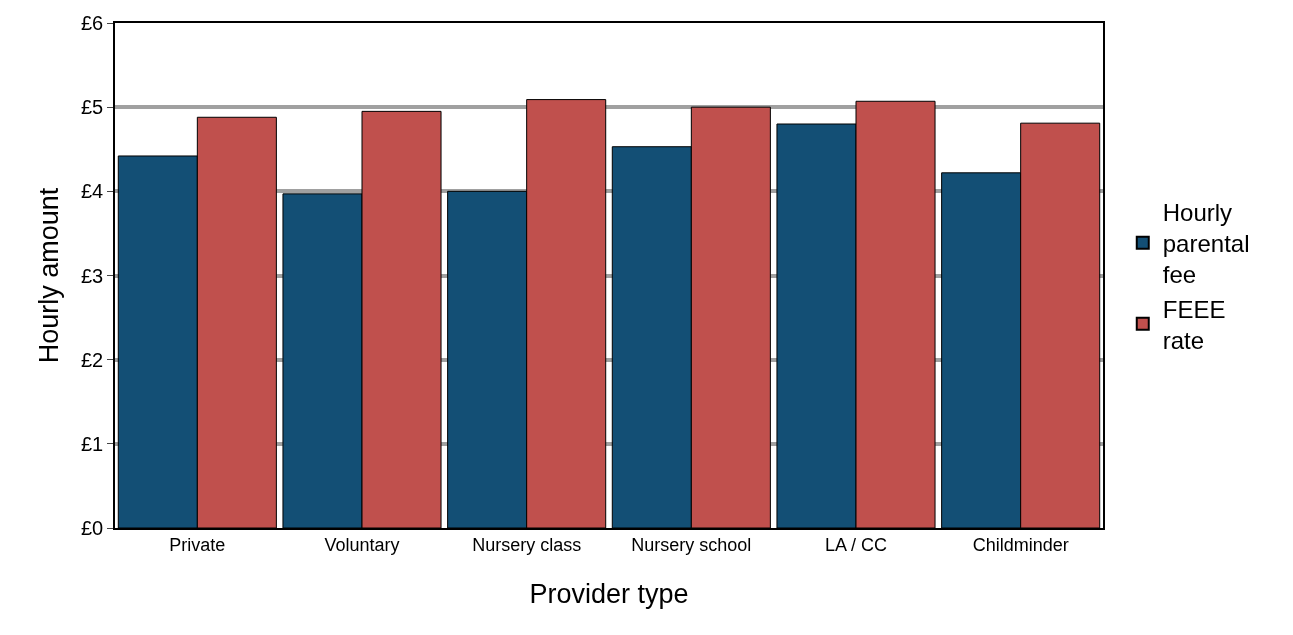 Image resolution: width=1293 pixels, height=635 pixels. Describe the element at coordinates (362, 545) in the screenshot. I see `x-tick-label: Voluntary` at that location.